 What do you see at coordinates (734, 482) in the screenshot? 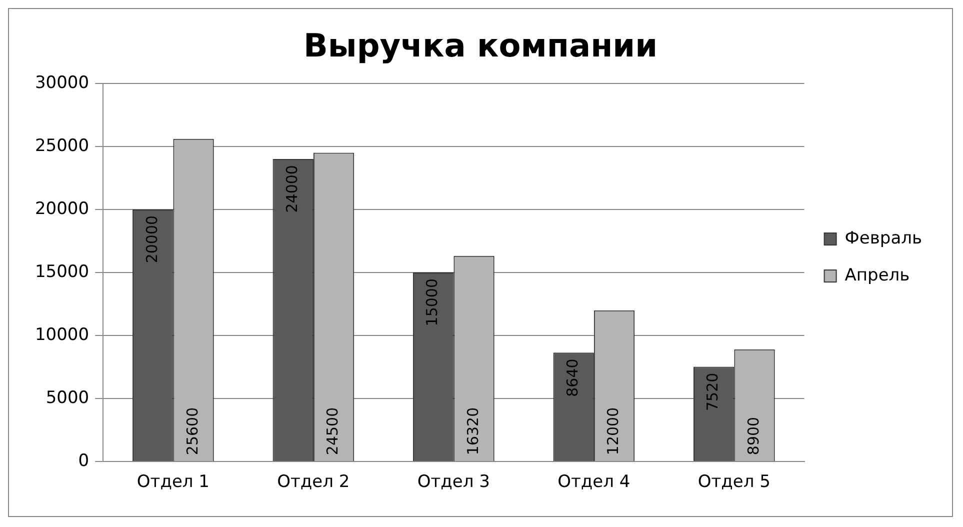
I see `x-tick-label: Отдел 5` at bounding box center [734, 482].